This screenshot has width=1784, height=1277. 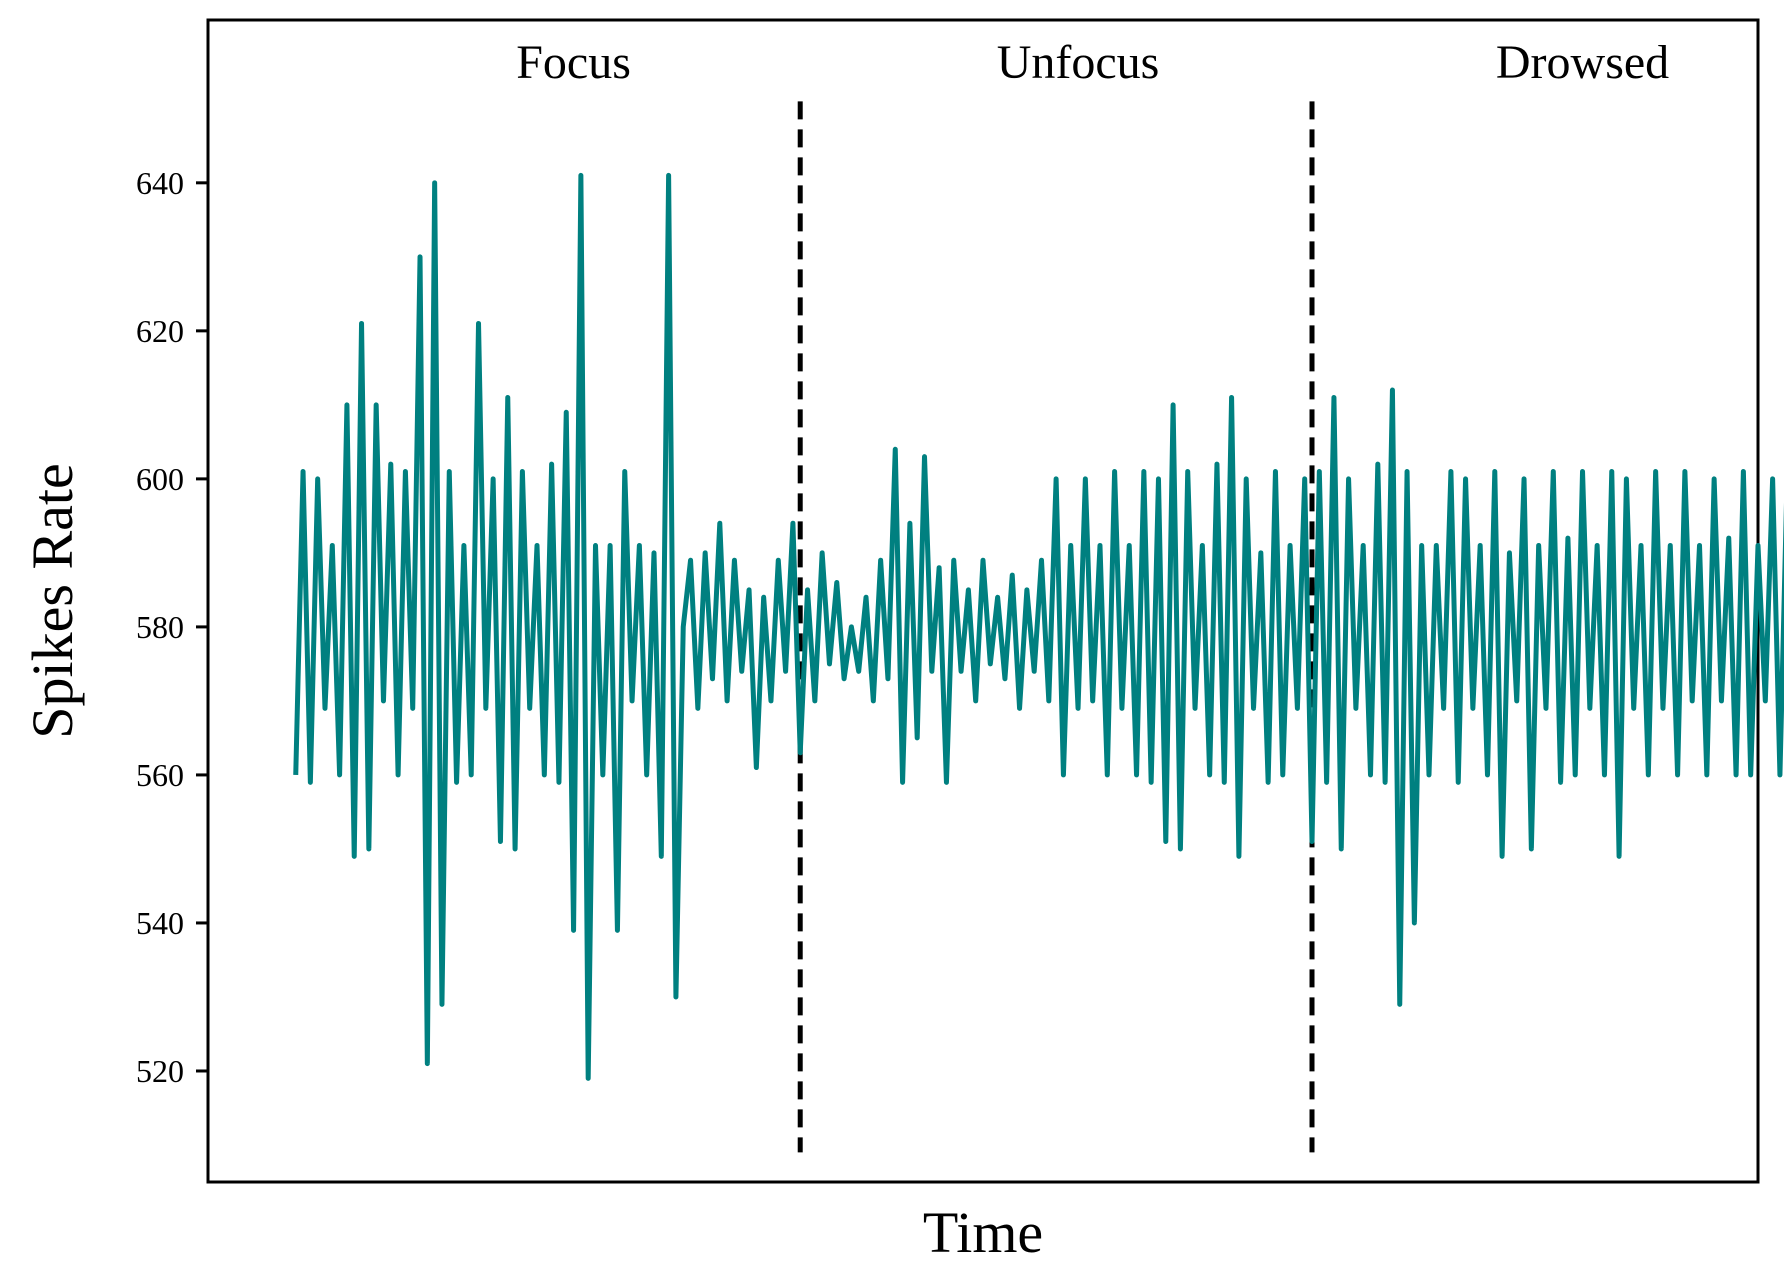 I want to click on x-axis-title: Time, so click(x=983, y=1232).